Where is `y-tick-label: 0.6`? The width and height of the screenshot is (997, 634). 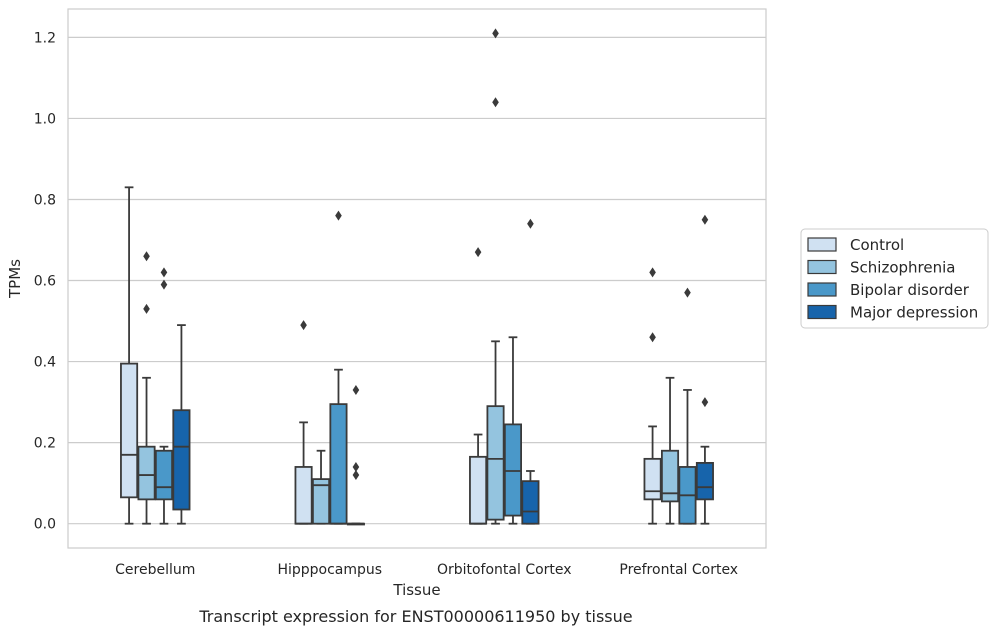
y-tick-label: 0.6 is located at coordinates (45, 282).